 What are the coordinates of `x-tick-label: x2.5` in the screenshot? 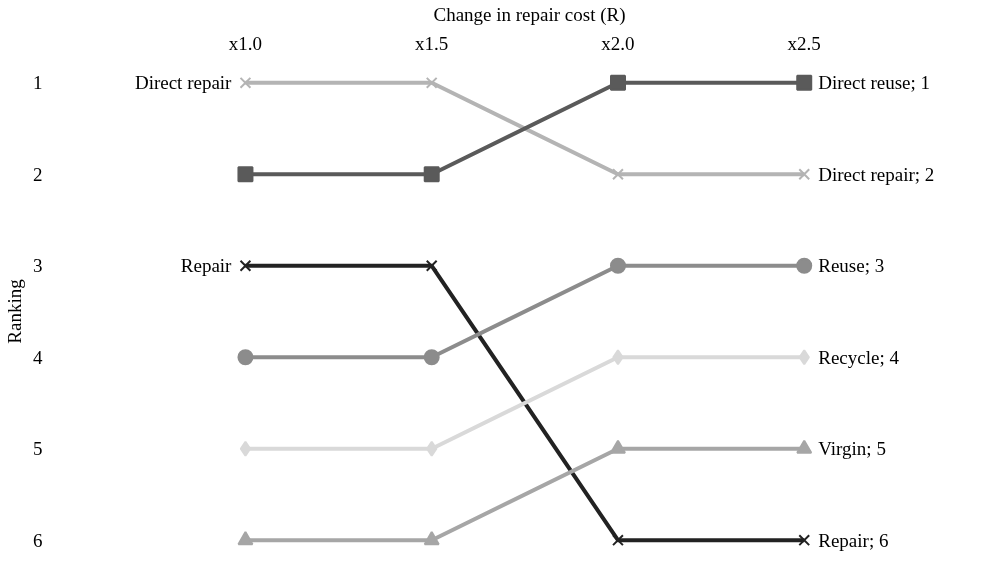 It's located at (804, 43).